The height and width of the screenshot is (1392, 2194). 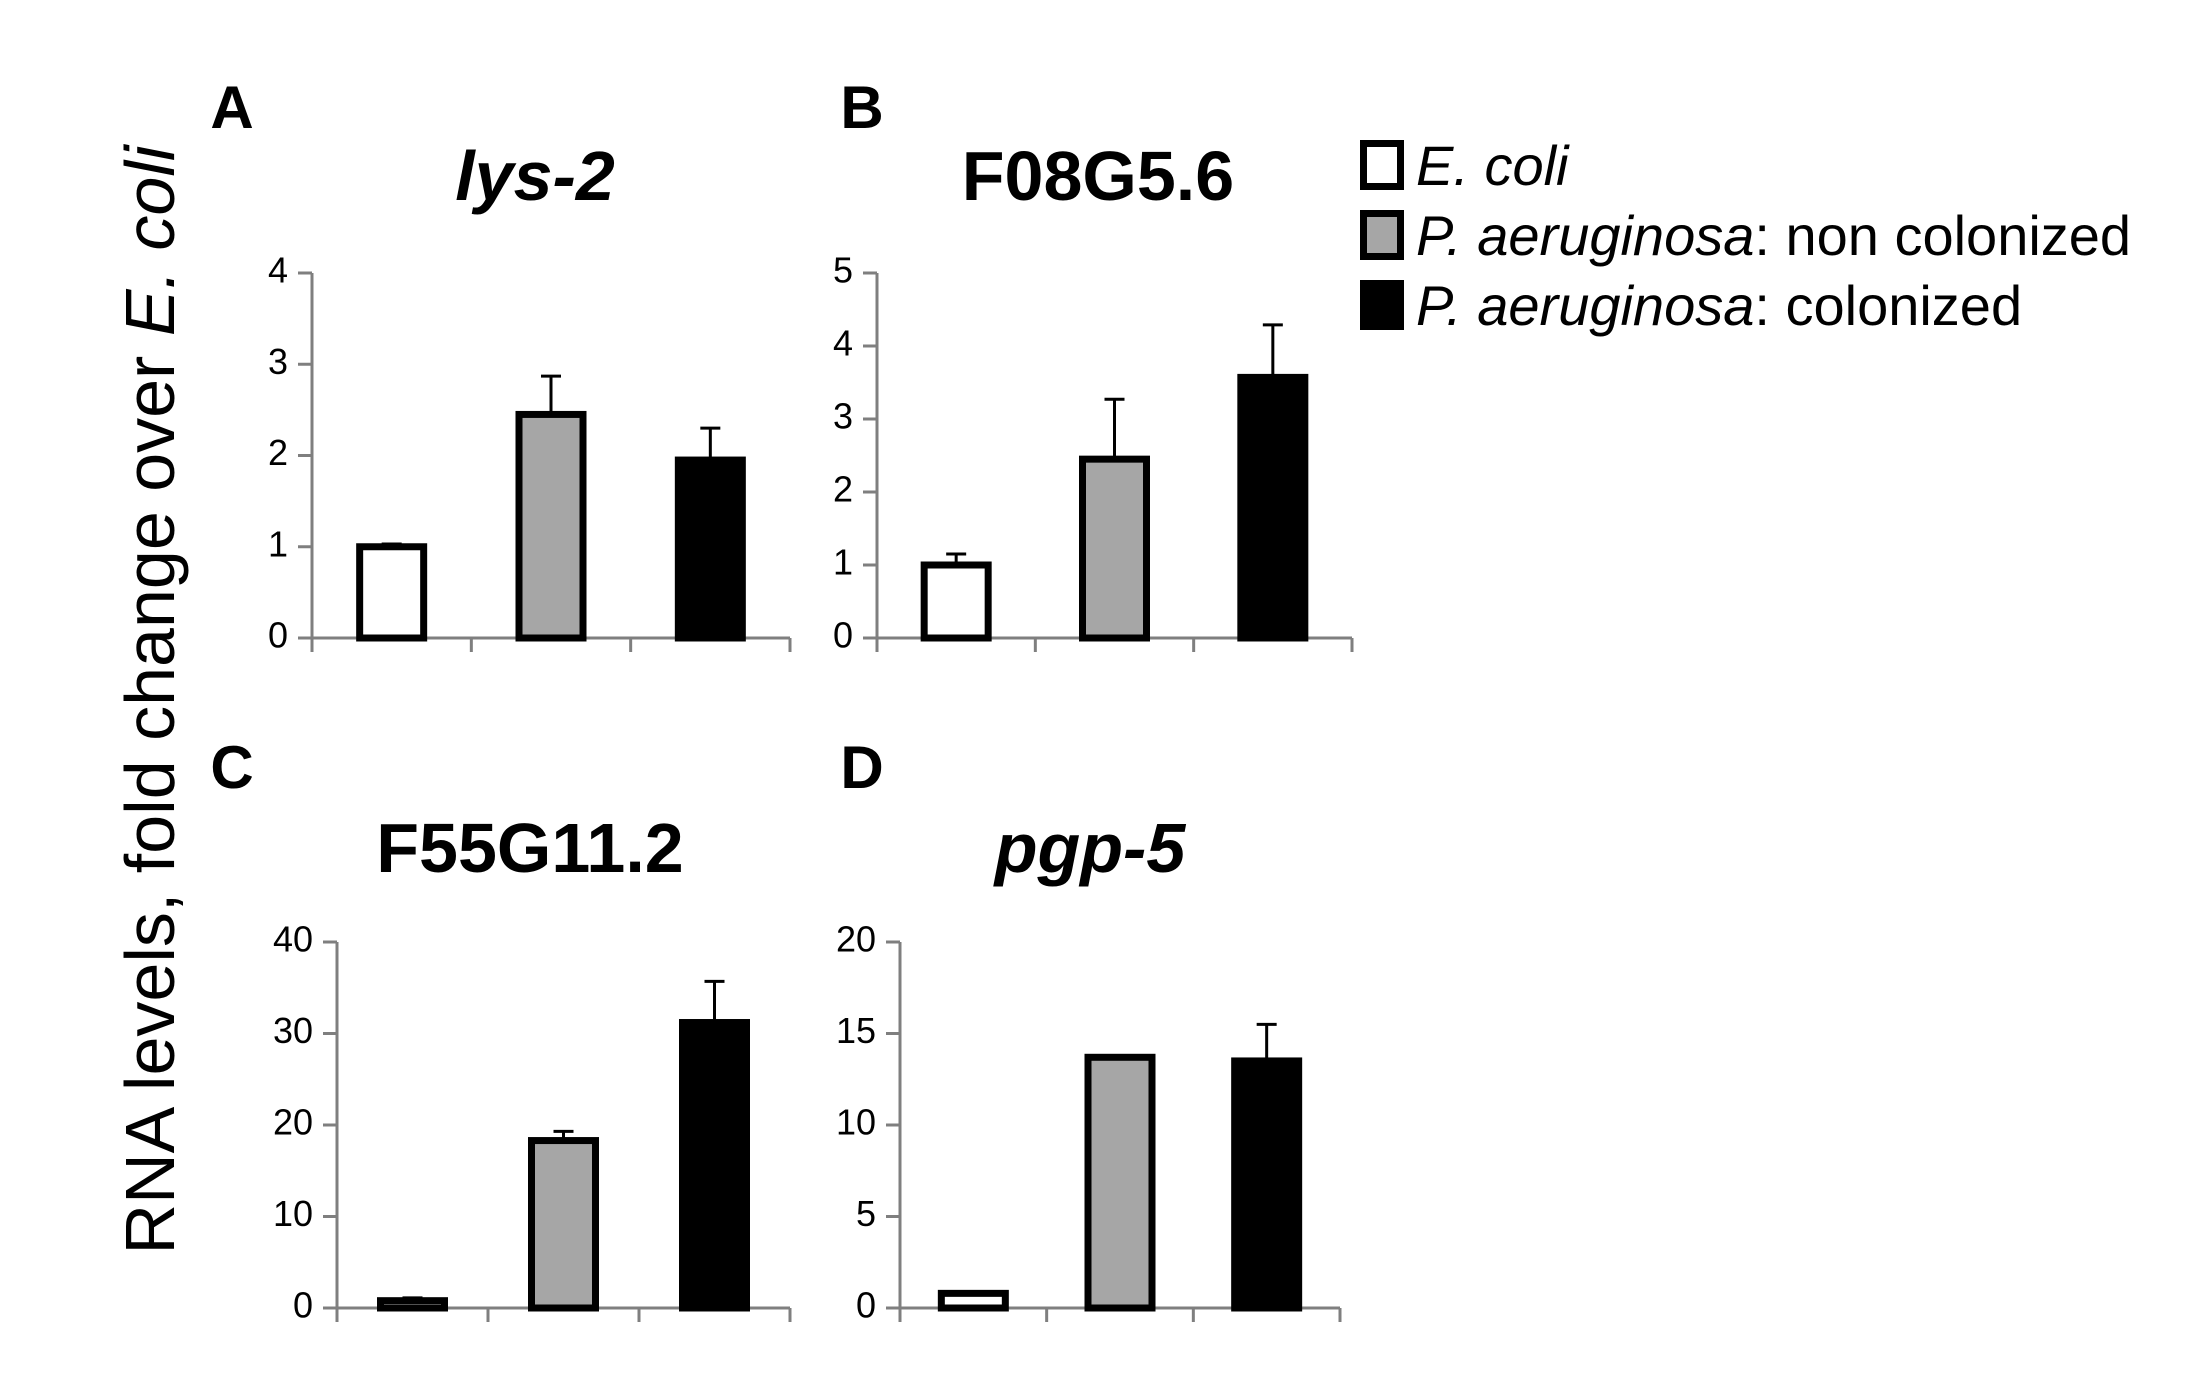 I want to click on panel-letter-c: C, so click(x=231, y=767).